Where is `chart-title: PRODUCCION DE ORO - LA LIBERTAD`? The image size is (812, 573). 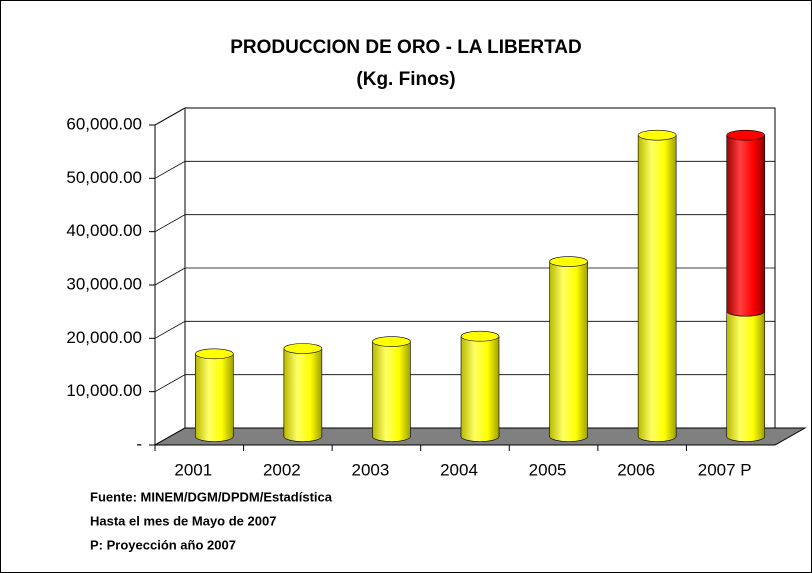 chart-title: PRODUCCION DE ORO - LA LIBERTAD is located at coordinates (406, 47).